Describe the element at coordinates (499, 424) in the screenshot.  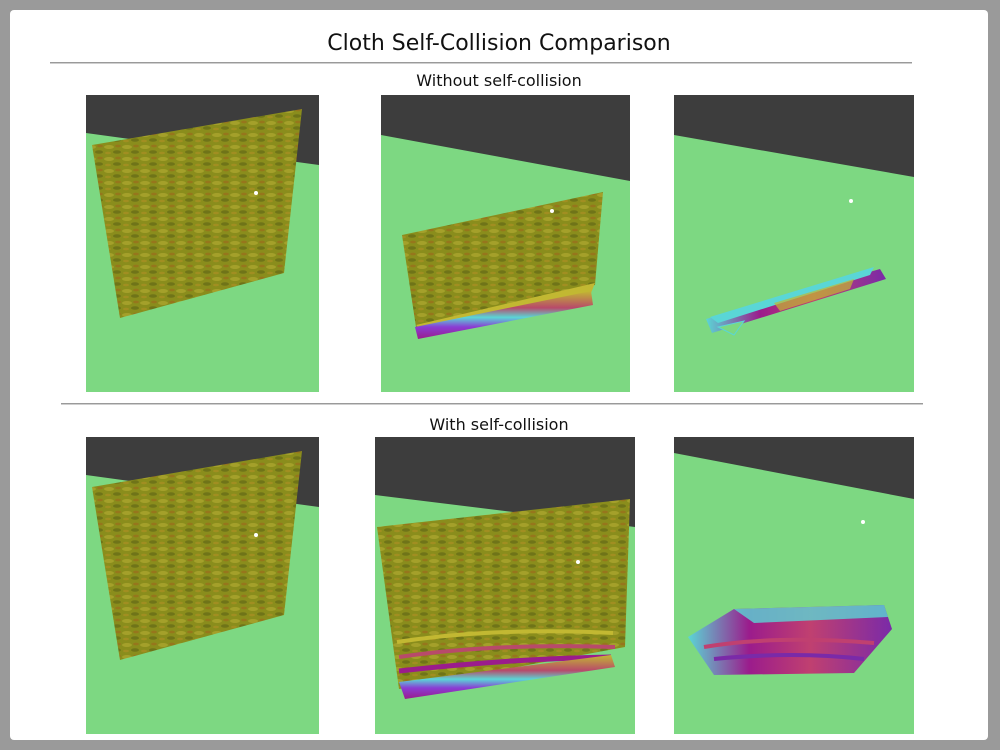
I see `row-label-with: With self-collision` at that location.